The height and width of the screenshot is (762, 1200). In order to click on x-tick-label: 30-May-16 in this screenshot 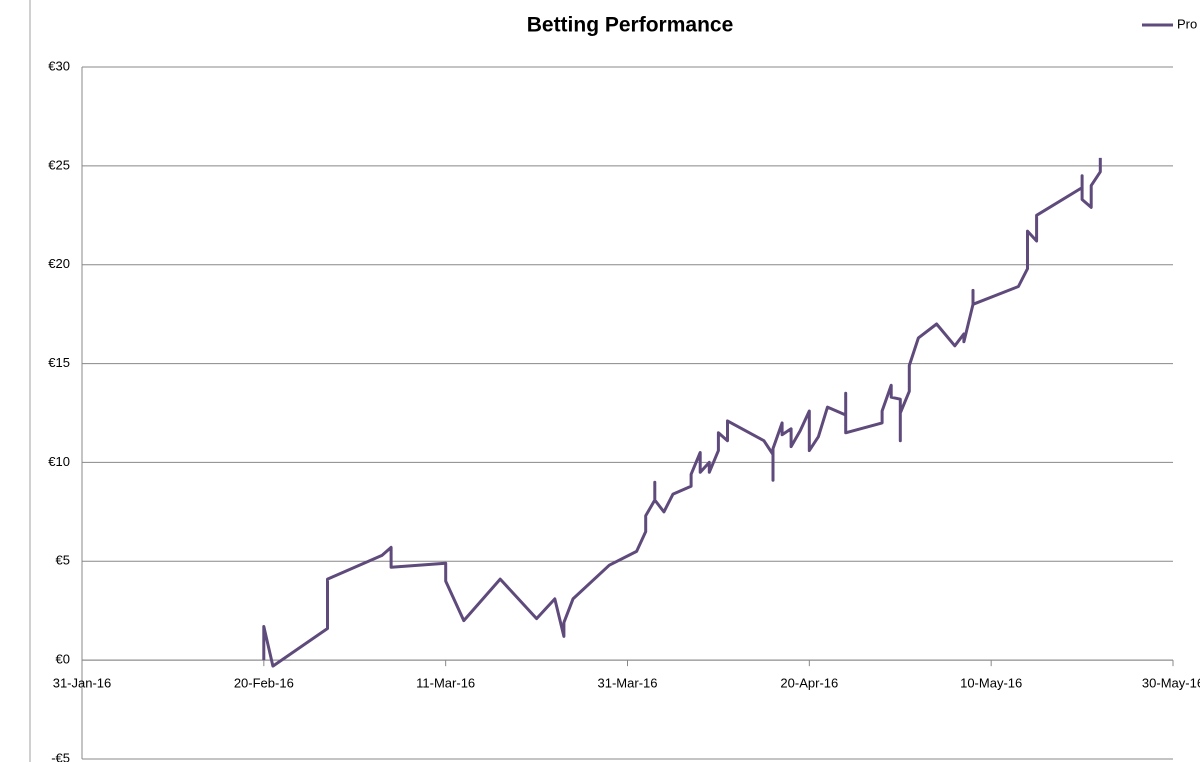, I will do `click(1171, 683)`.